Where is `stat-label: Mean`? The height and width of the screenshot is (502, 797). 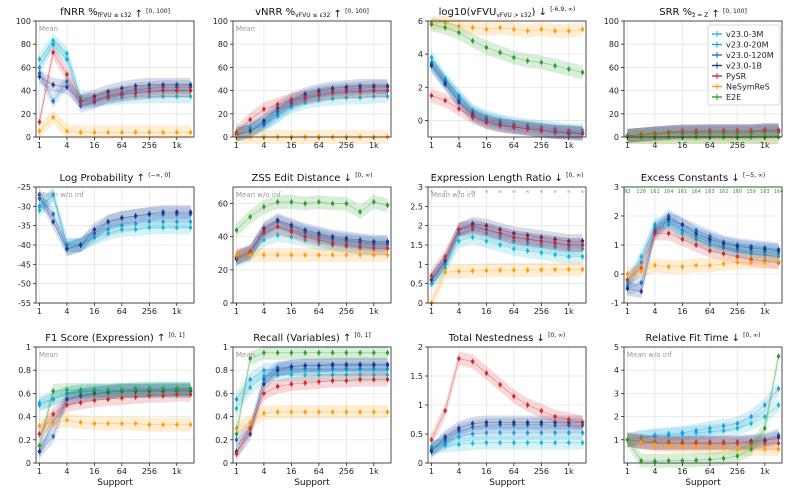
stat-label: Mean is located at coordinates (245, 29).